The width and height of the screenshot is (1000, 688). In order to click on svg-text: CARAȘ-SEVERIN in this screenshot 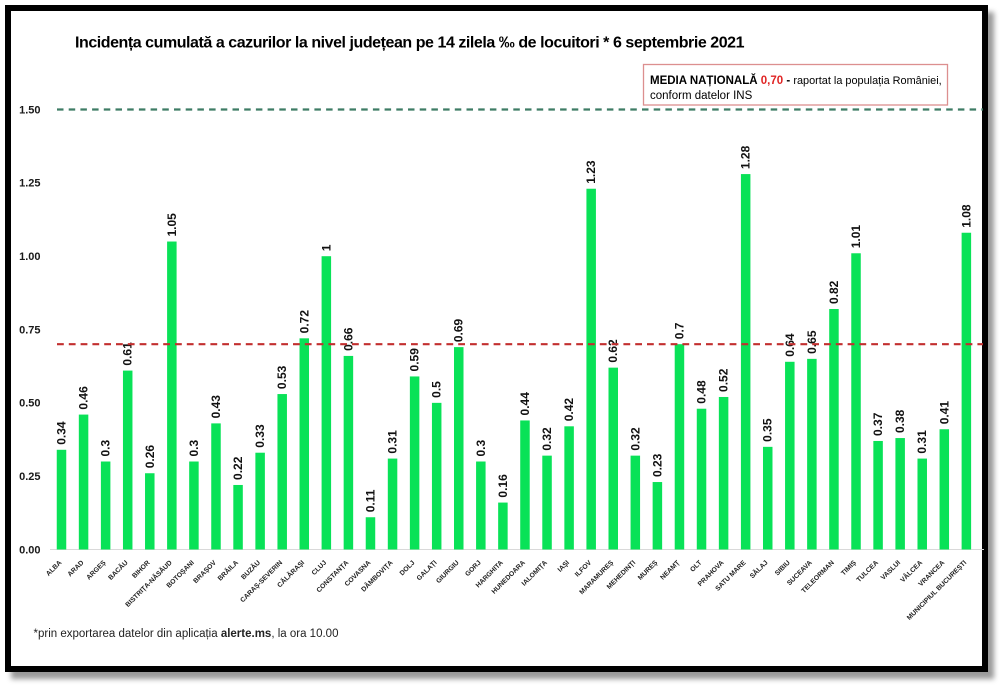, I will do `click(261, 581)`.